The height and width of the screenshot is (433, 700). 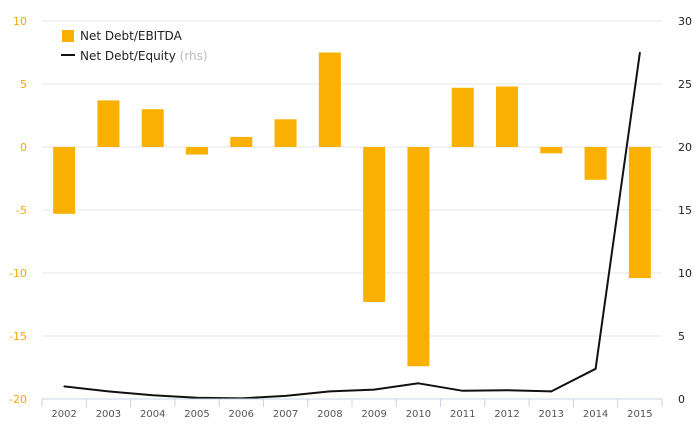 I want to click on line-point-2011, so click(x=462, y=391).